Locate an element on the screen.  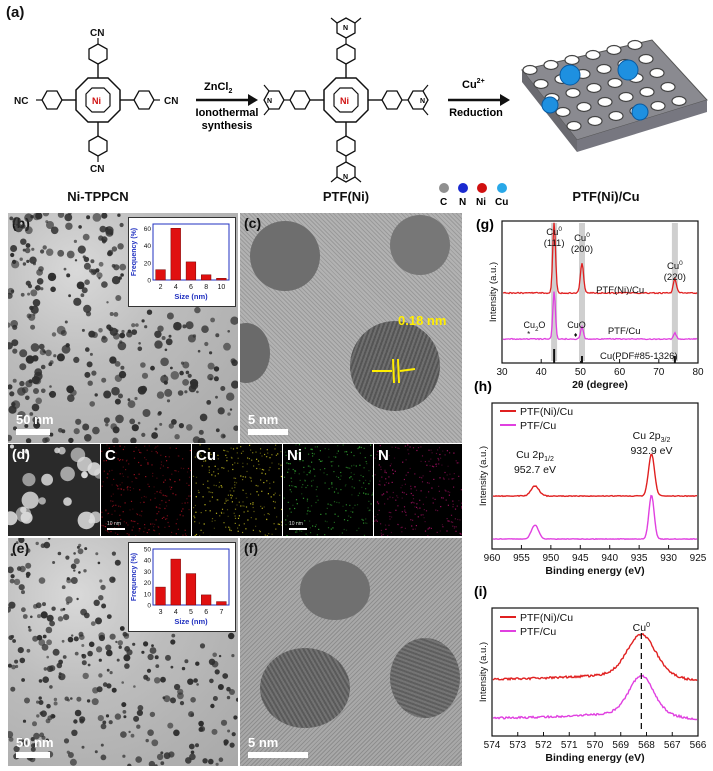
x-tick-label: 925 is located at coordinates (698, 558).